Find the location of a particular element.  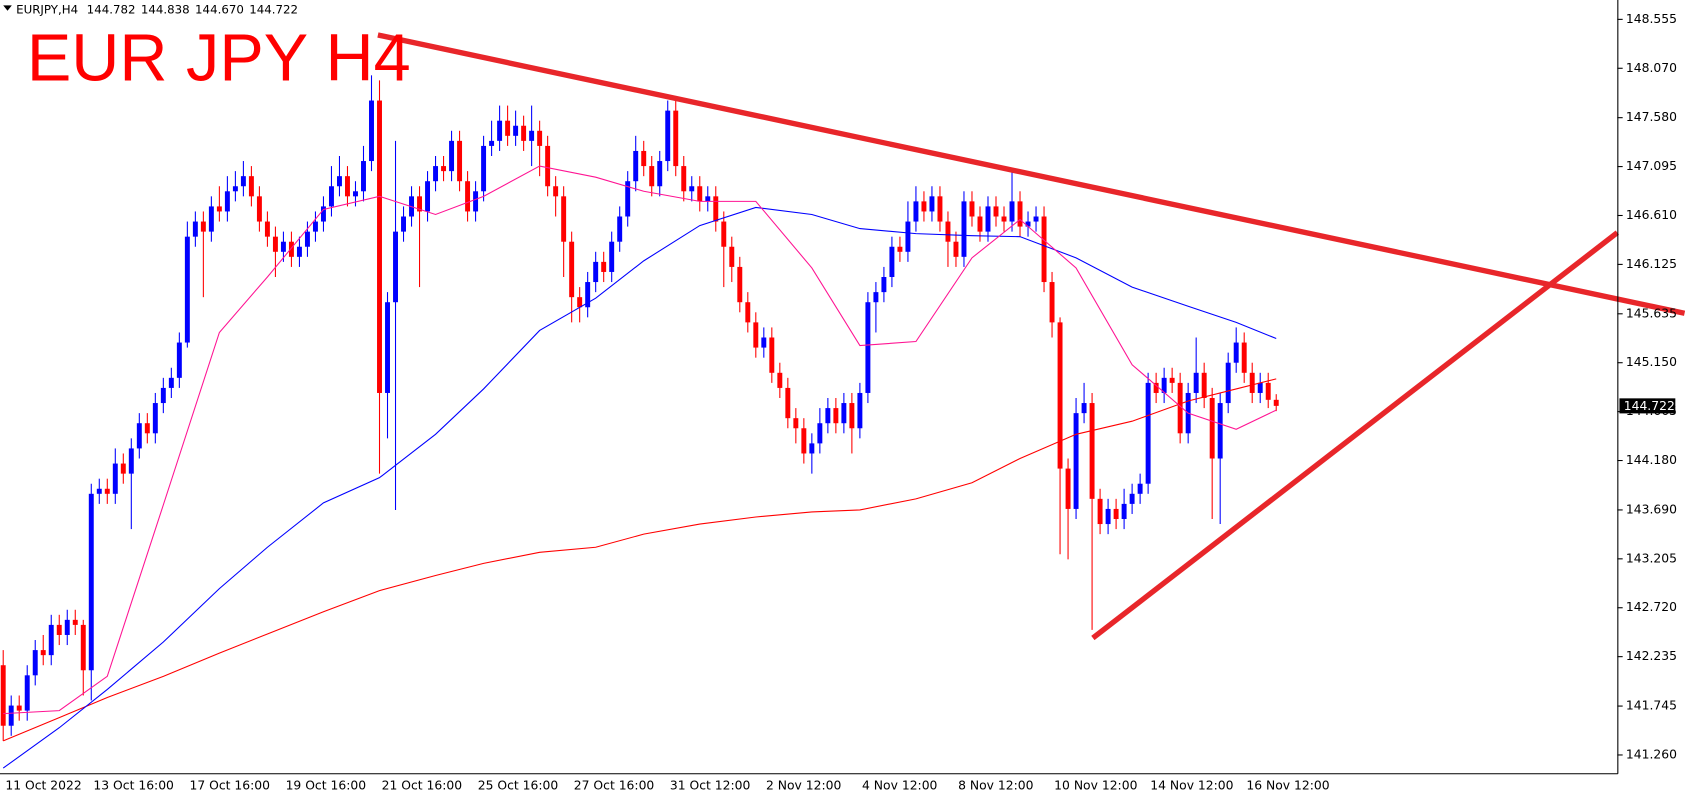

x-tick-label: 25 Oct 16:00 is located at coordinates (518, 786).